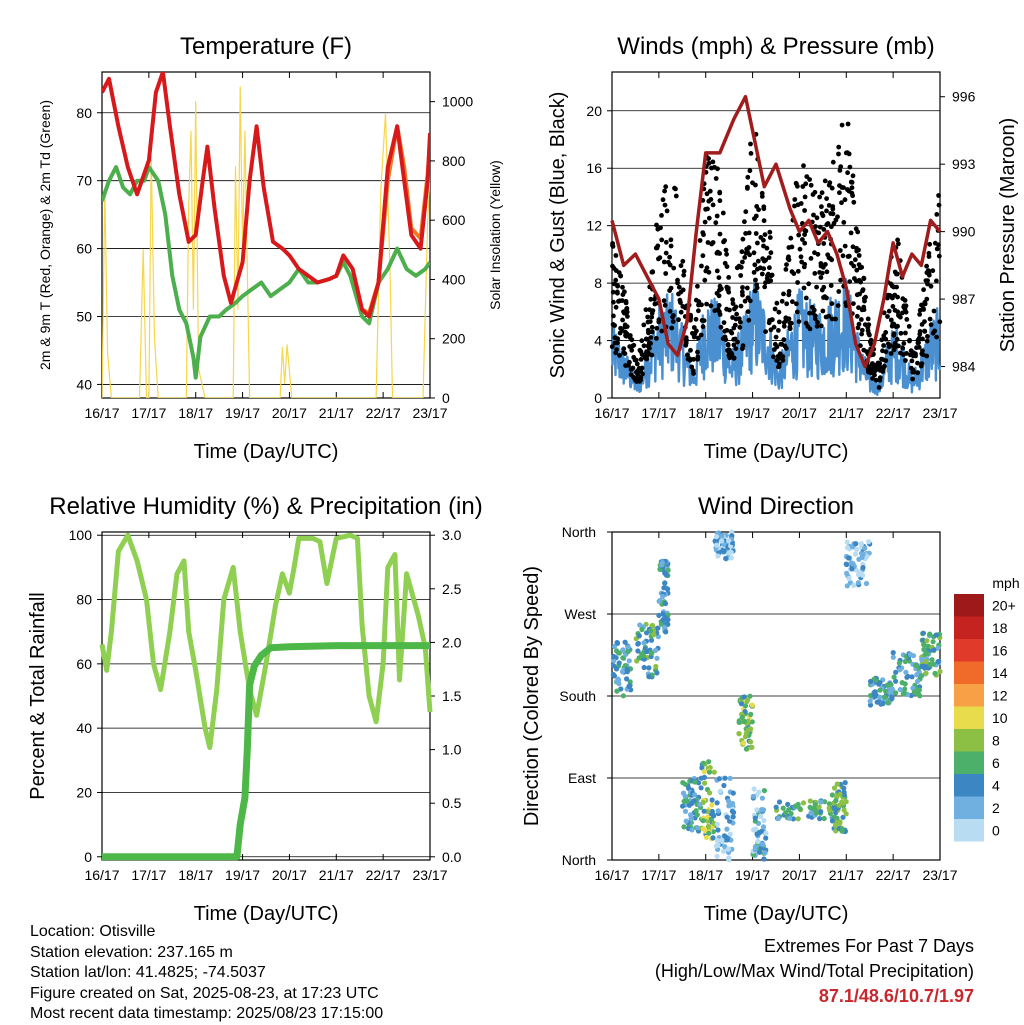 The image size is (1024, 1025). I want to click on y2-tick-label: 2.0, so click(452, 642).